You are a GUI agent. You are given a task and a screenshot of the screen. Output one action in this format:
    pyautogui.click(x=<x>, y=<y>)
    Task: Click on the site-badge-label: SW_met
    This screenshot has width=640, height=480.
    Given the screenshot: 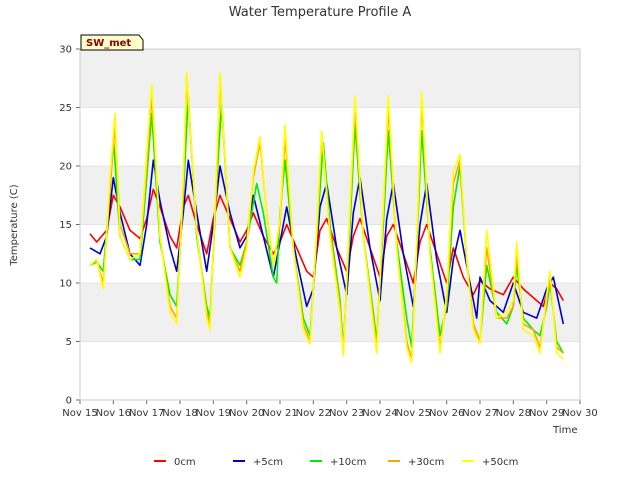 What is the action you would take?
    pyautogui.click(x=108, y=43)
    